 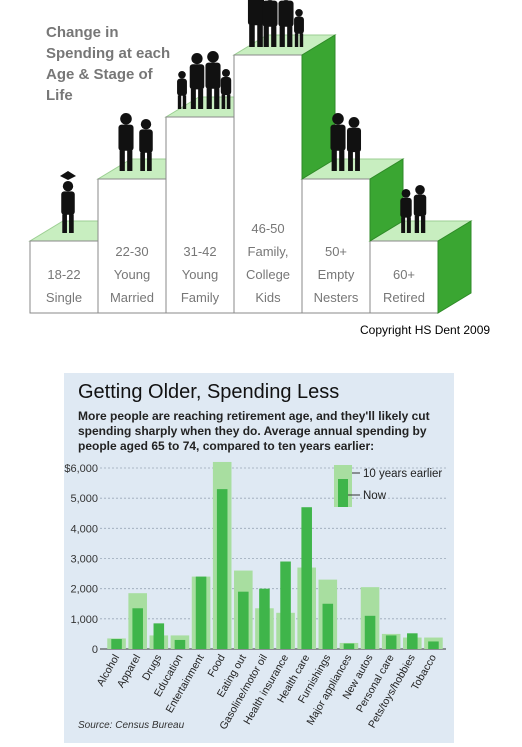 What do you see at coordinates (59, 95) in the screenshot?
I see `stairs-title-line: Life` at bounding box center [59, 95].